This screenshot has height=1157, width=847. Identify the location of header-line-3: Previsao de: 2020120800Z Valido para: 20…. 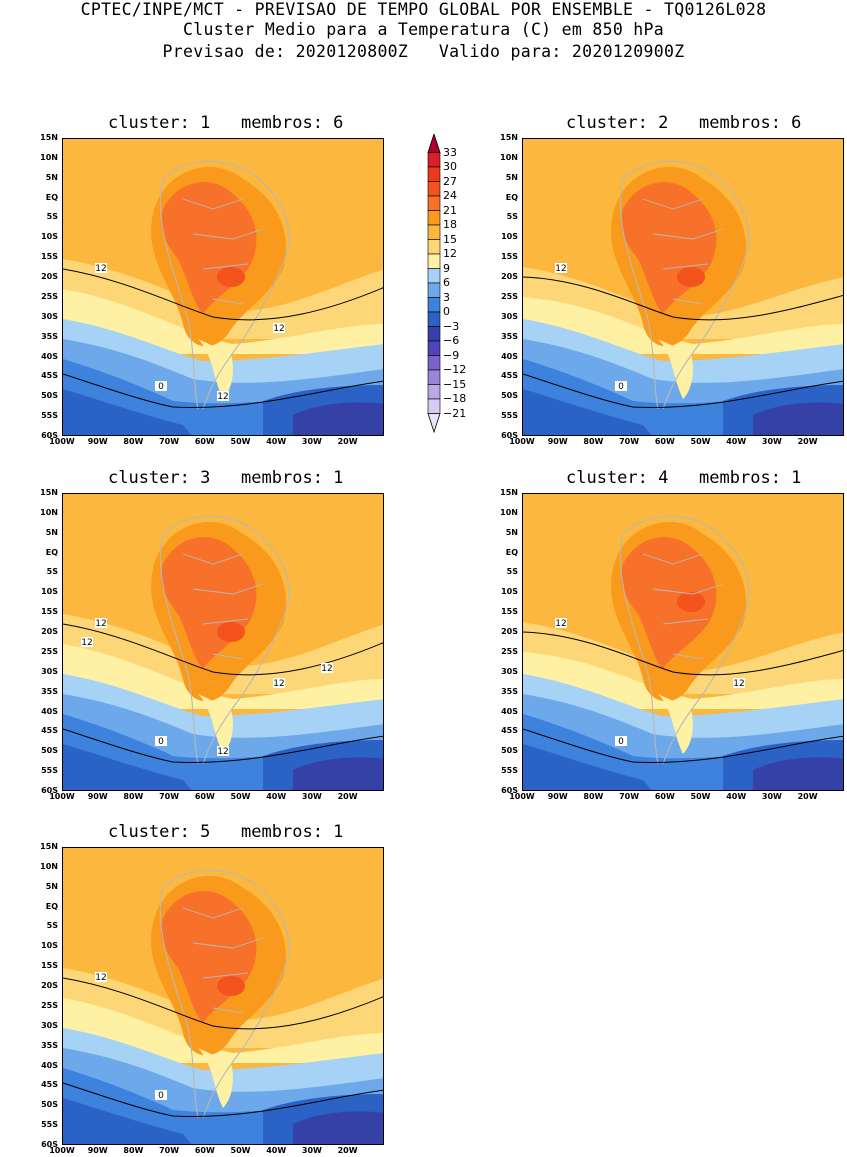
(423, 51).